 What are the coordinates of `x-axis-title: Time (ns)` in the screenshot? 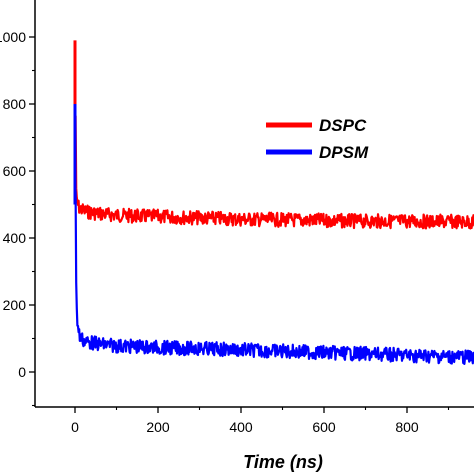 It's located at (283, 462).